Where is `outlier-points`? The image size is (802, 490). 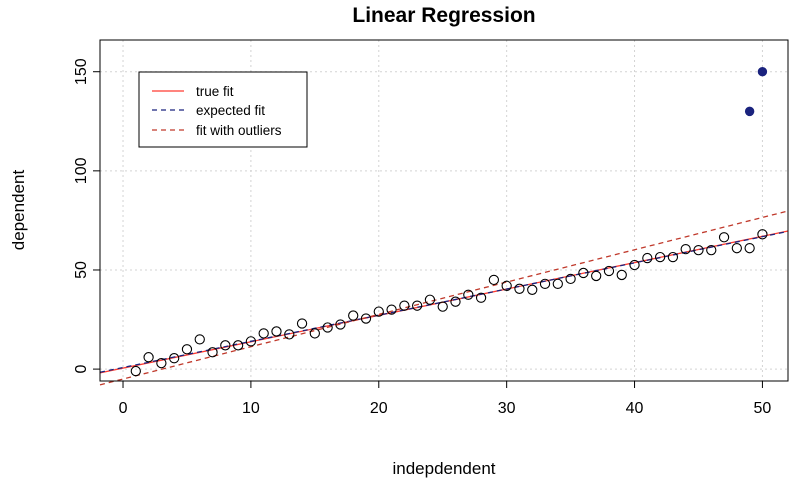 outlier-points is located at coordinates (756, 92).